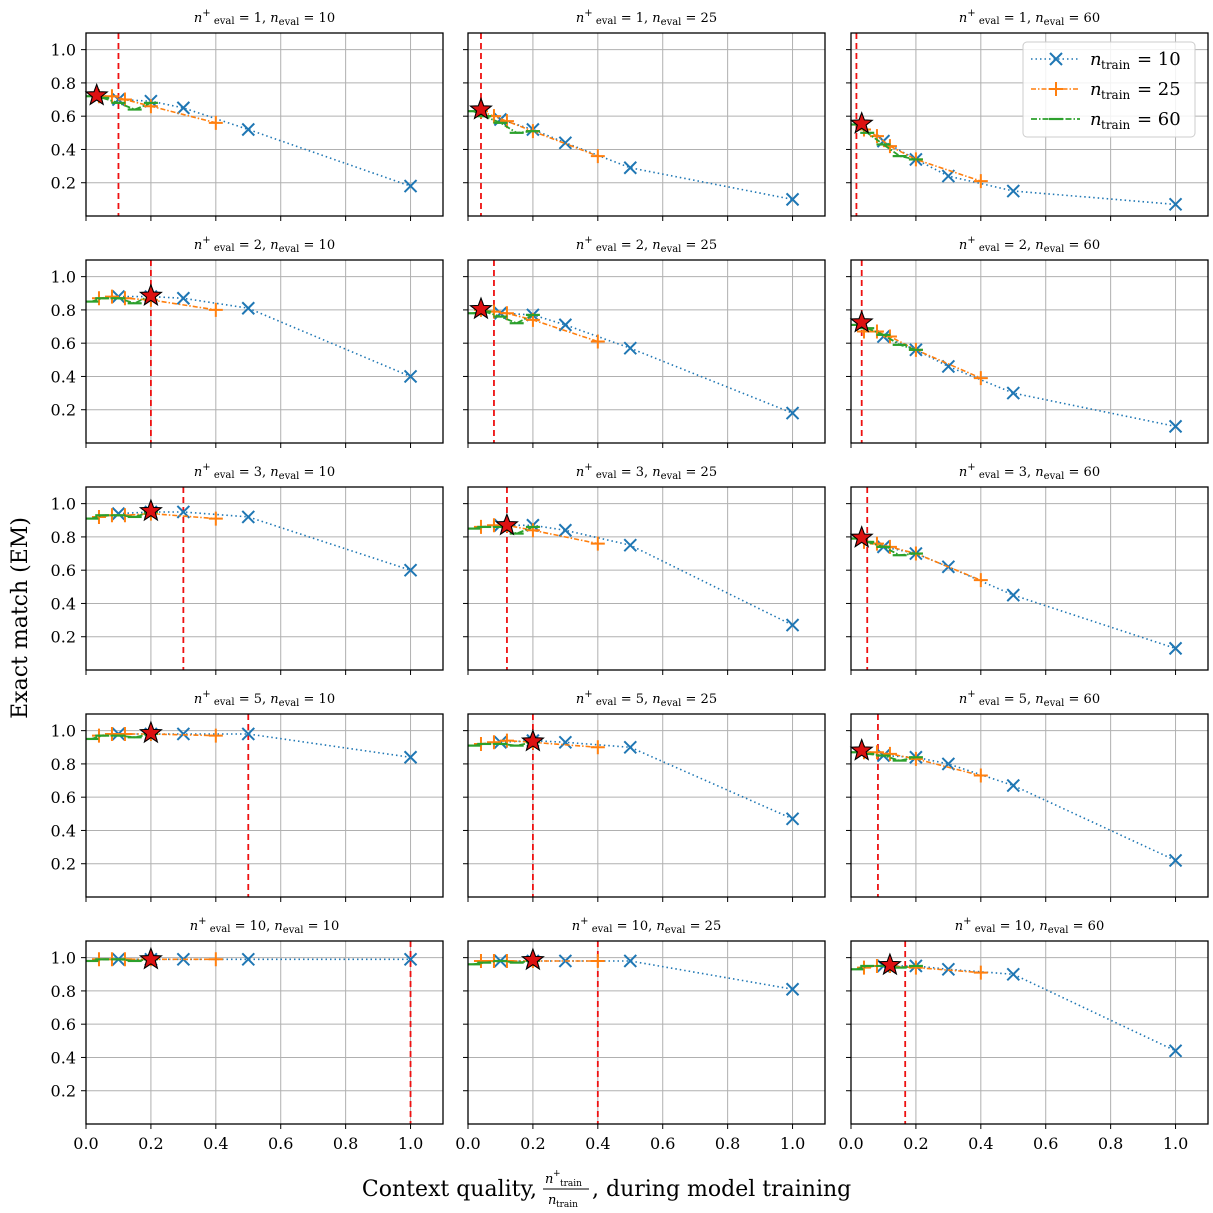 This screenshot has width=1213, height=1213. I want to click on subplot-title: n+ eval = 1, neval = 25, so click(646, 18).